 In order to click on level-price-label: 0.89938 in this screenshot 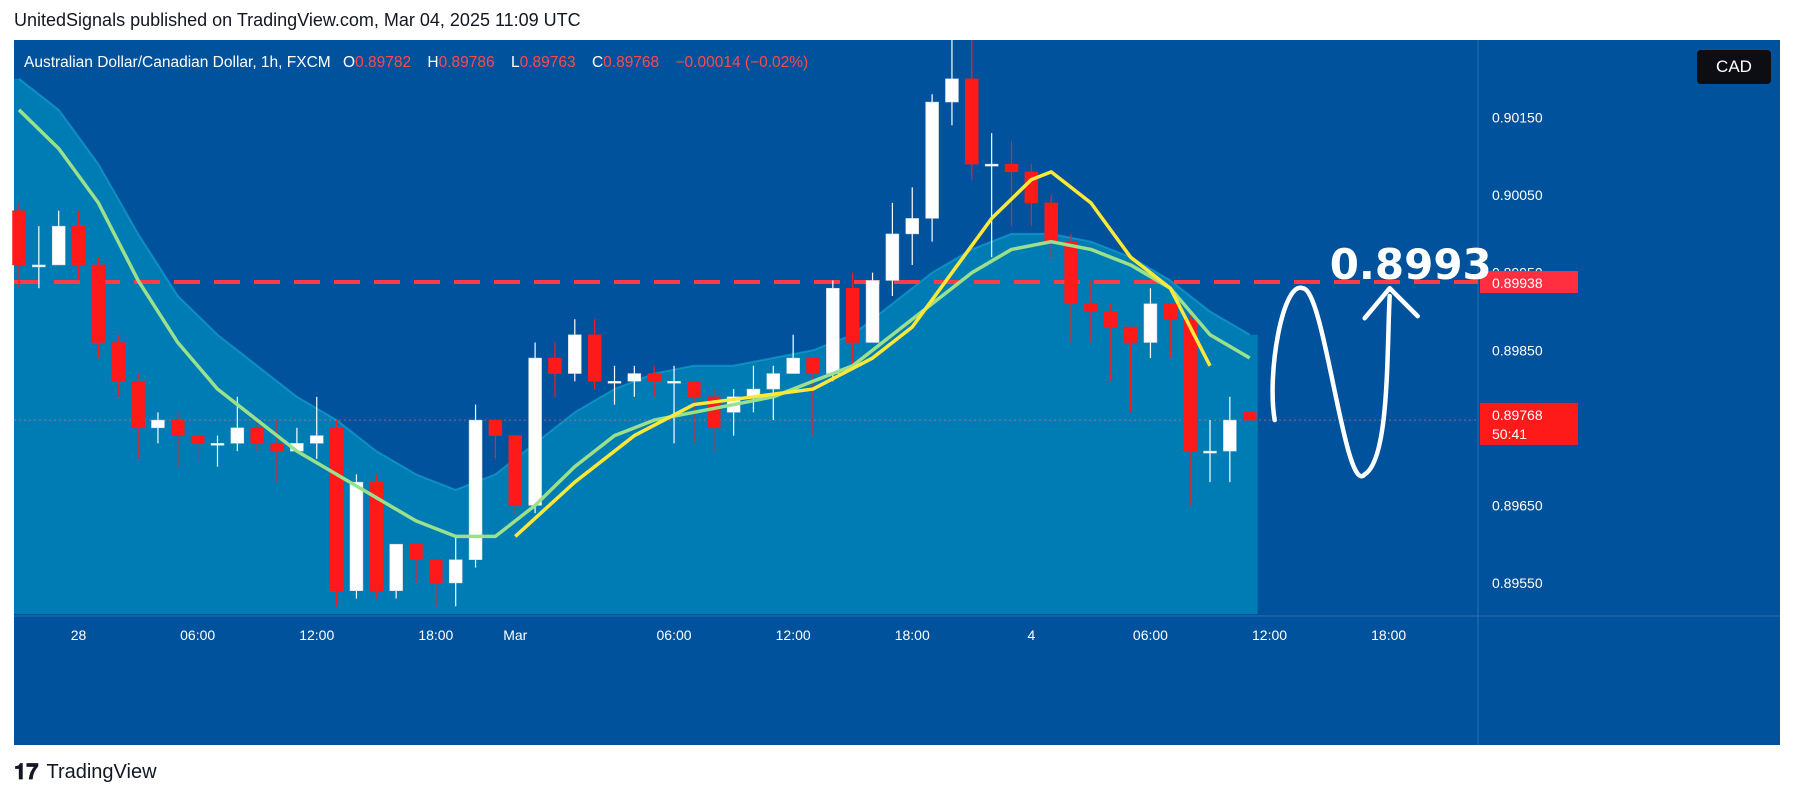, I will do `click(1517, 283)`.